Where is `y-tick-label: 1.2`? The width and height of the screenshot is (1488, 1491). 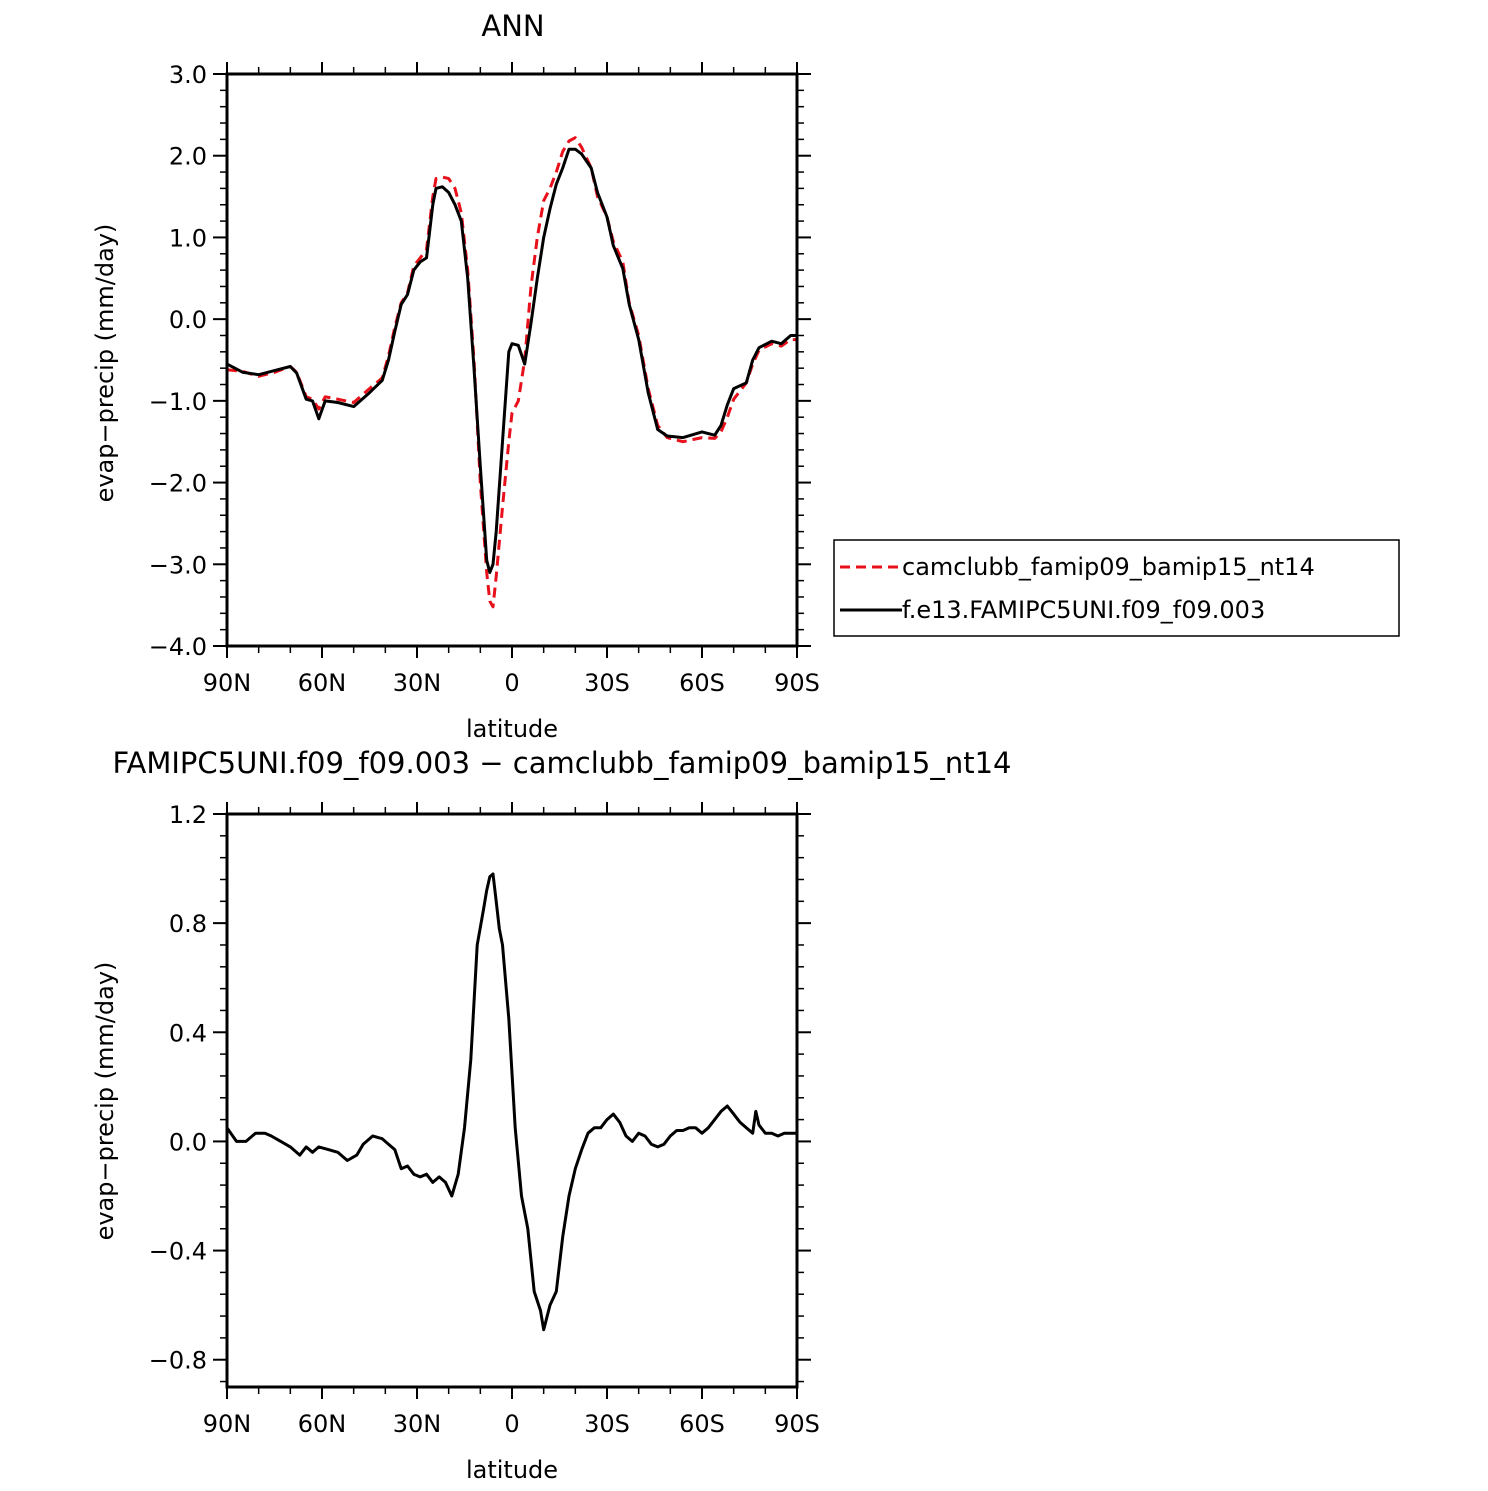
y-tick-label: 1.2 is located at coordinates (188, 815).